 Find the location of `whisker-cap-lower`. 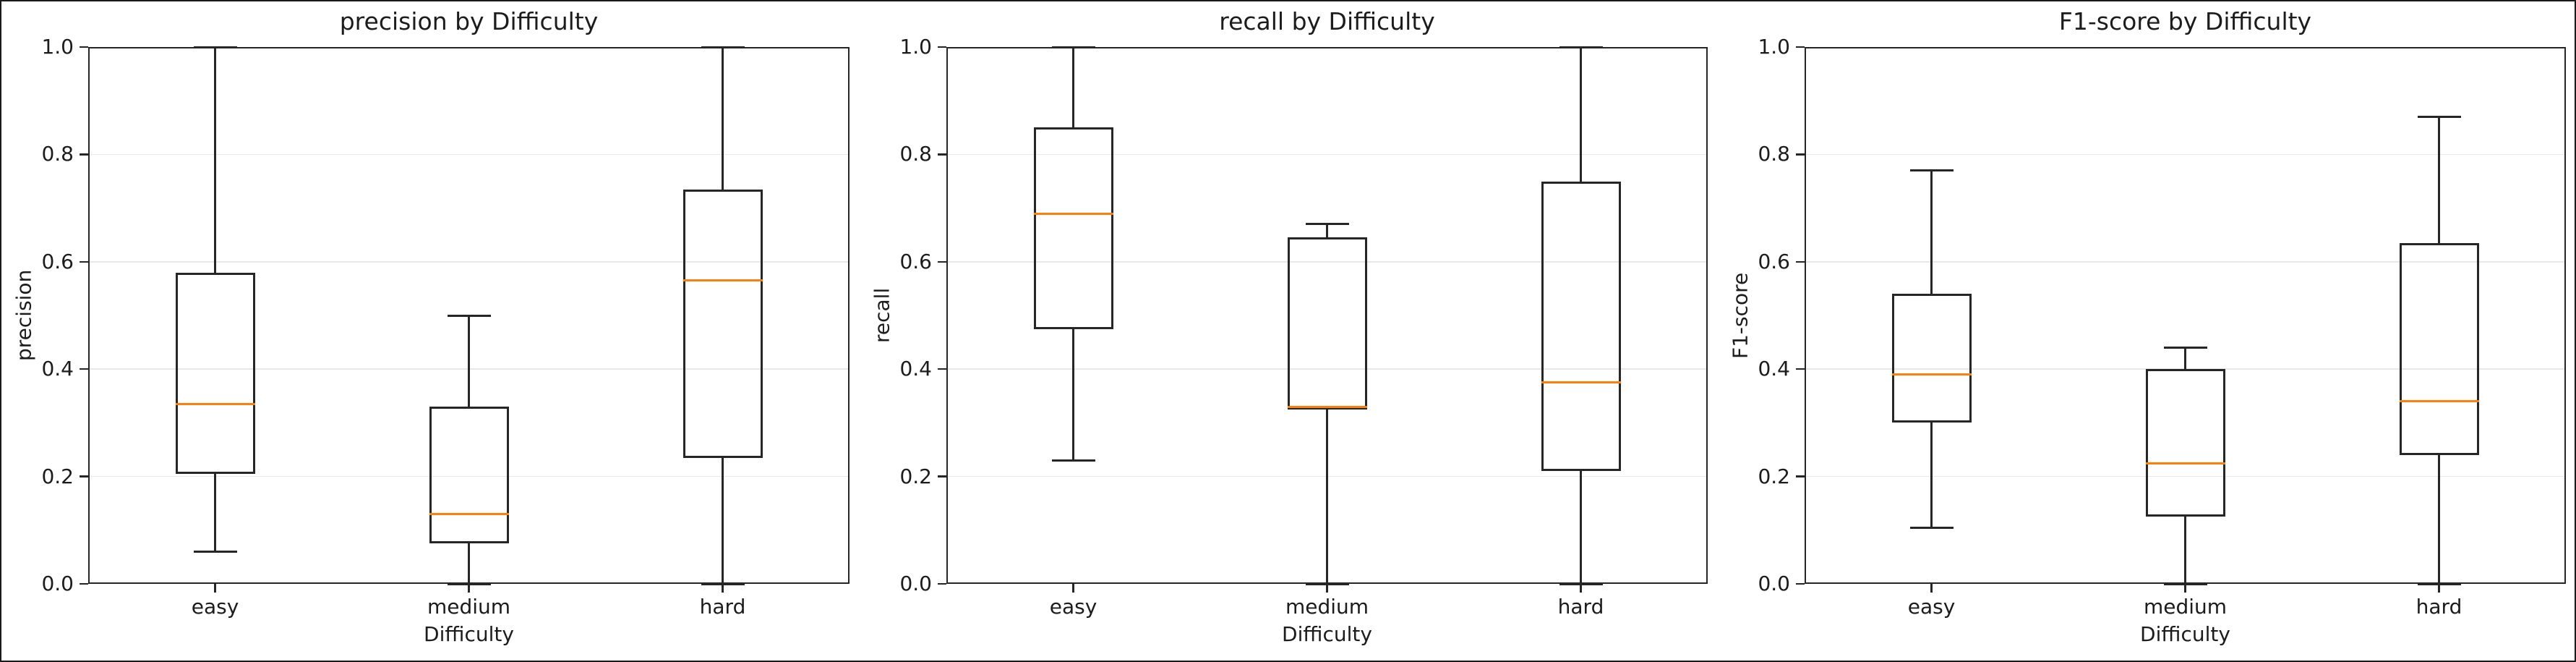

whisker-cap-lower is located at coordinates (1073, 460).